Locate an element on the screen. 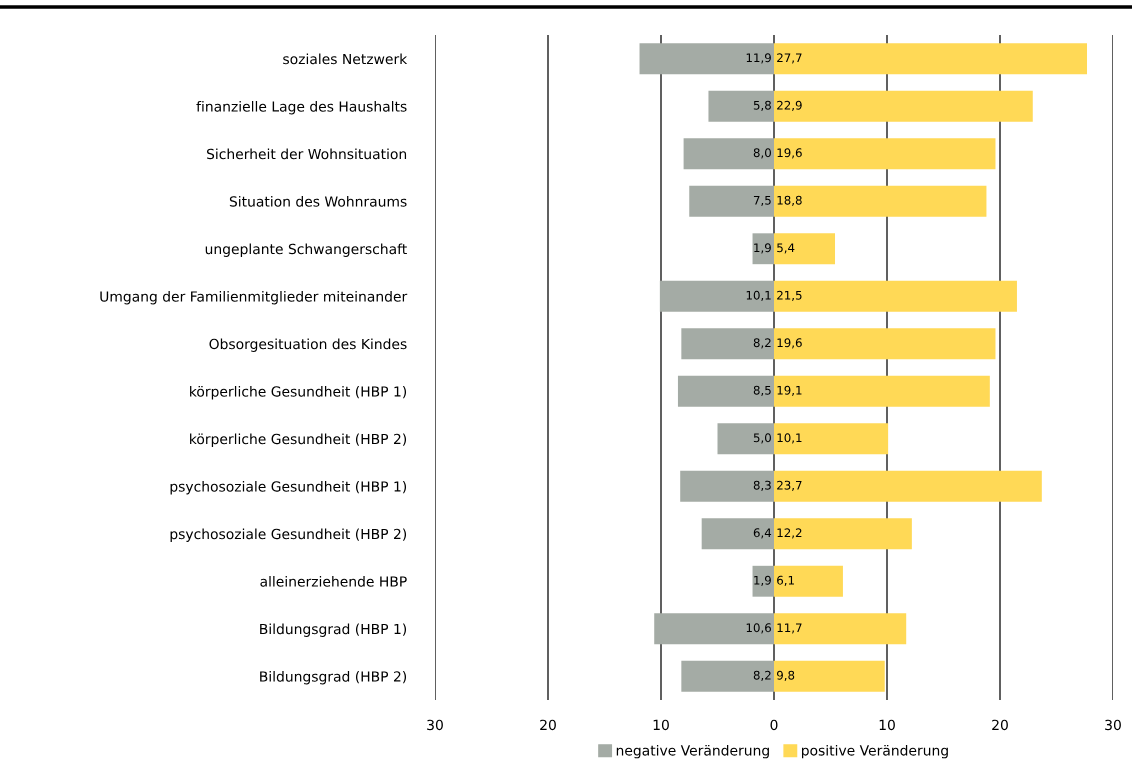  data-label: 11,7 is located at coordinates (789, 628).